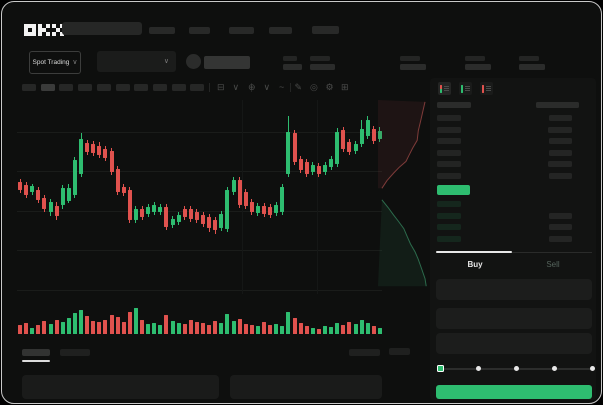  I want to click on chart-type-icon: ⊟, so click(221, 87).